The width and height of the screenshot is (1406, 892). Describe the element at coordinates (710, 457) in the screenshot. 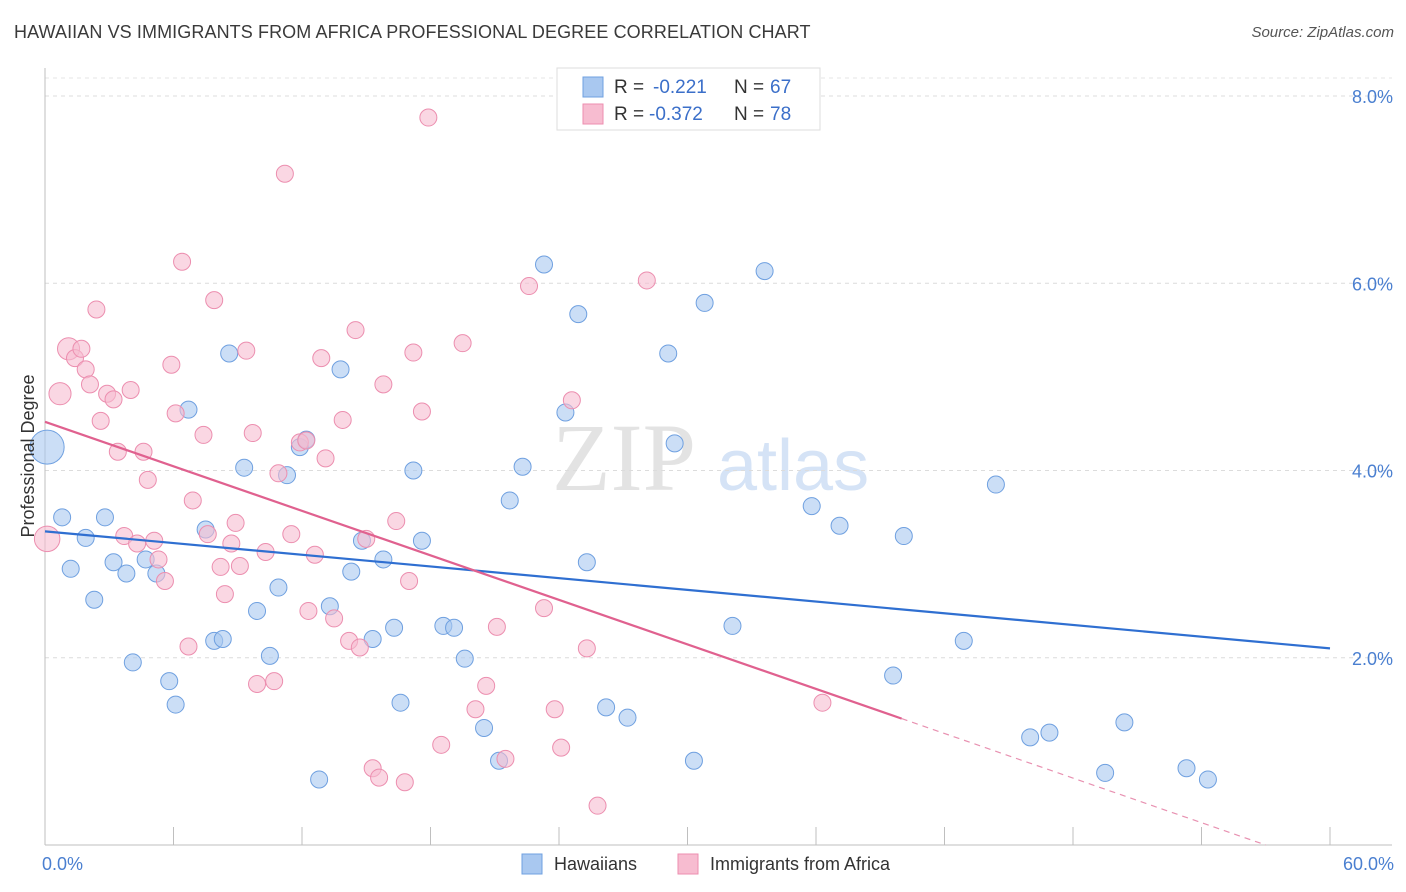

I see `watermark: ZIP atlas` at that location.